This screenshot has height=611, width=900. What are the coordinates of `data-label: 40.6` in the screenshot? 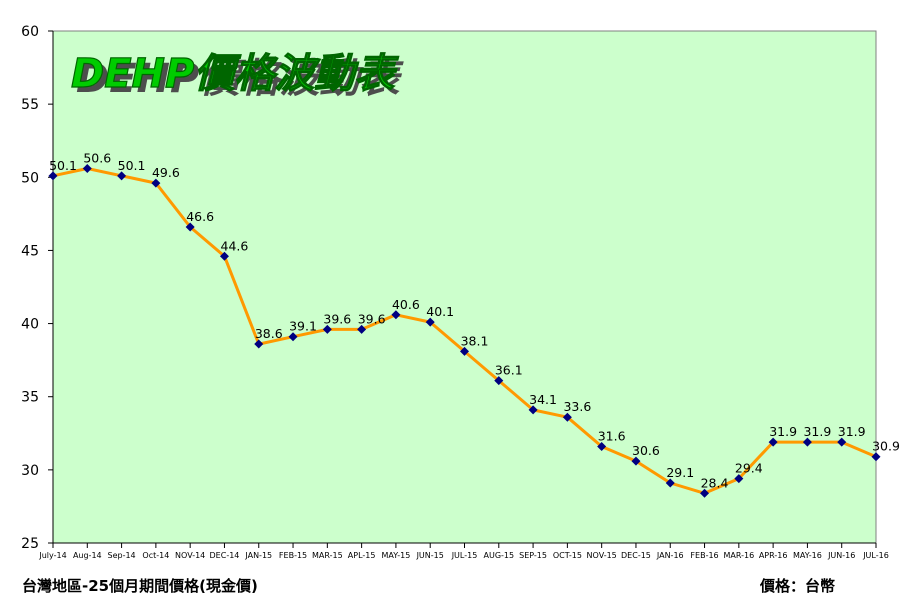 It's located at (406, 304).